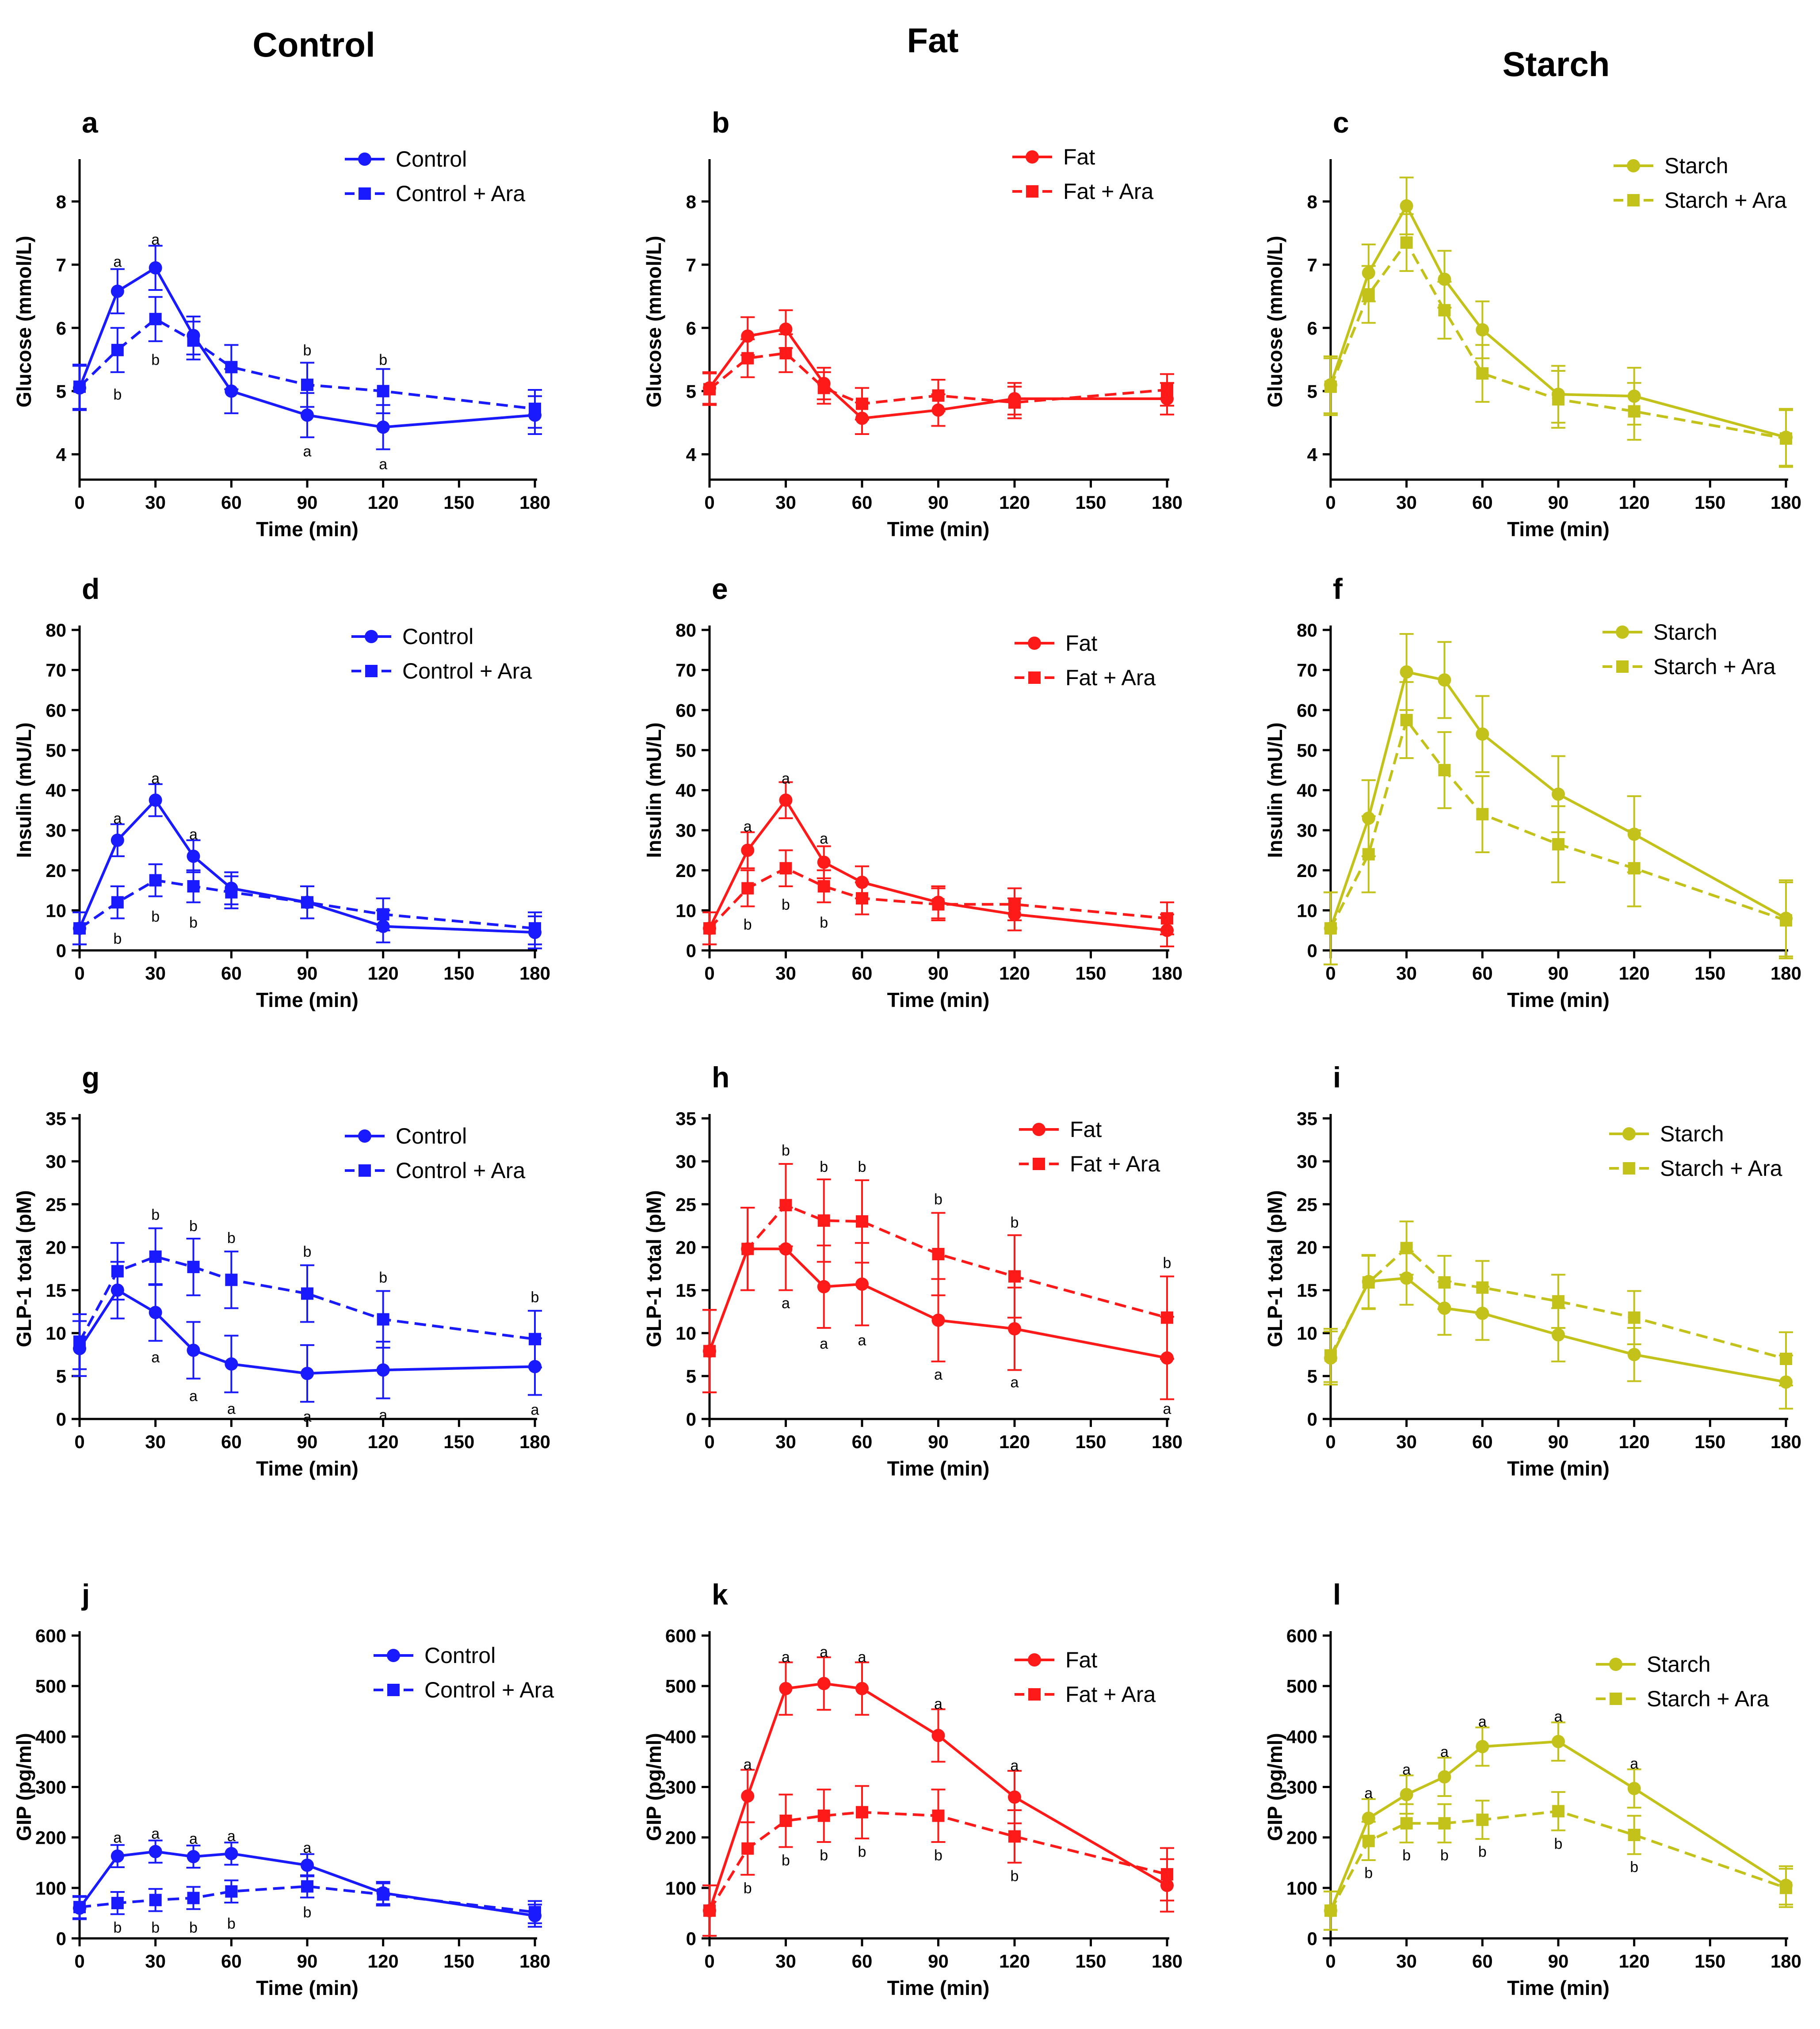 The image size is (1820, 2029). What do you see at coordinates (435, 1170) in the screenshot?
I see `legend-entry: Control + Ara` at bounding box center [435, 1170].